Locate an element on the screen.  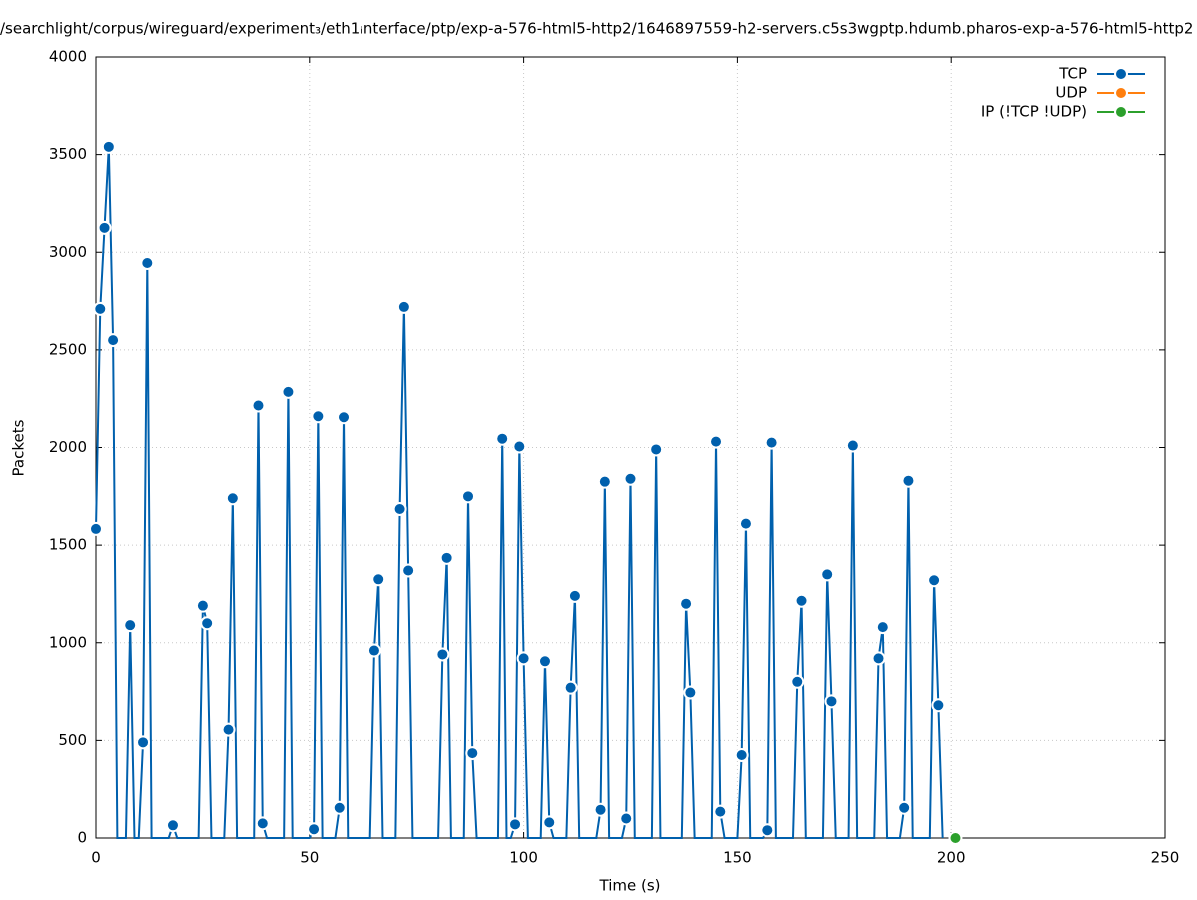
x-tick-label: 150 is located at coordinates (737, 858).